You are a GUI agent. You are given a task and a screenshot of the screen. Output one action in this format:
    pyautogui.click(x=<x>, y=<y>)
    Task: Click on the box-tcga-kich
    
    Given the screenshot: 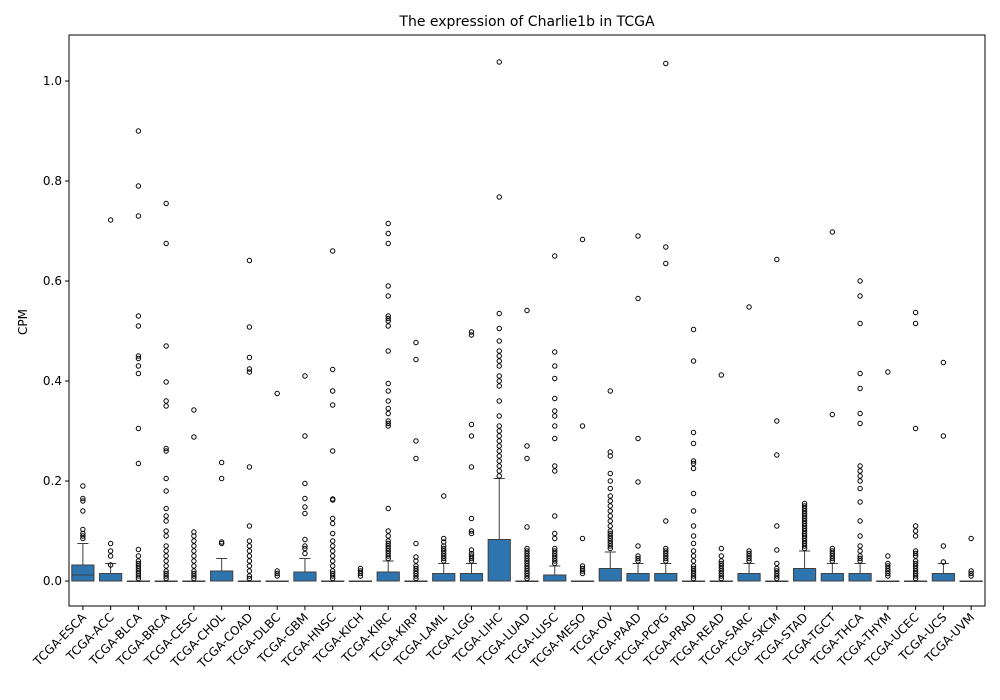 What is the action you would take?
    pyautogui.click(x=360, y=573)
    